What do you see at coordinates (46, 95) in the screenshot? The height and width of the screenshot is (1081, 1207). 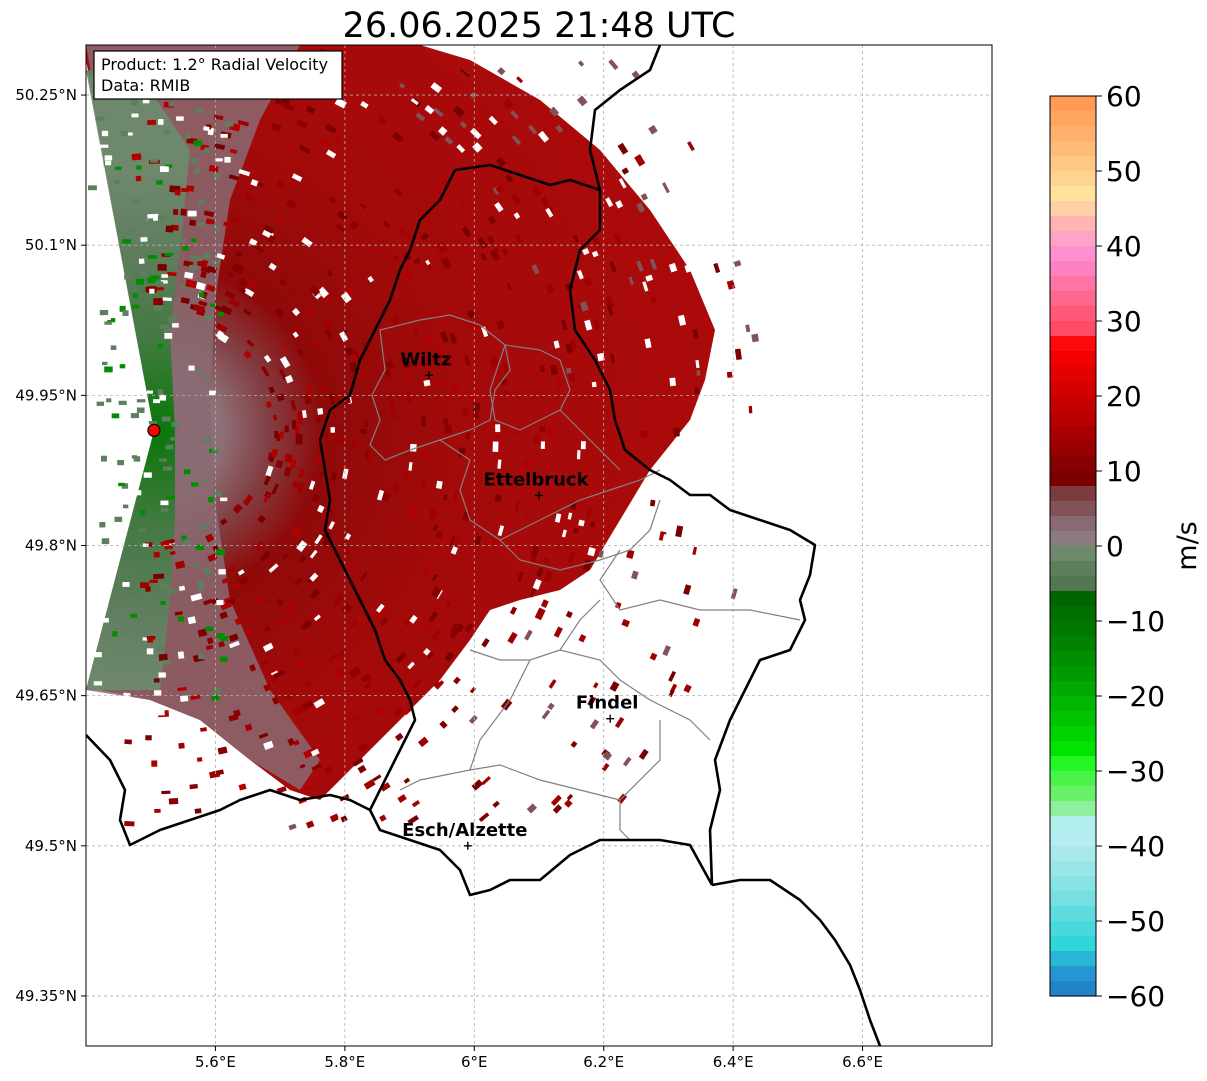 I see `y-tick-label: 50.25°N` at bounding box center [46, 95].